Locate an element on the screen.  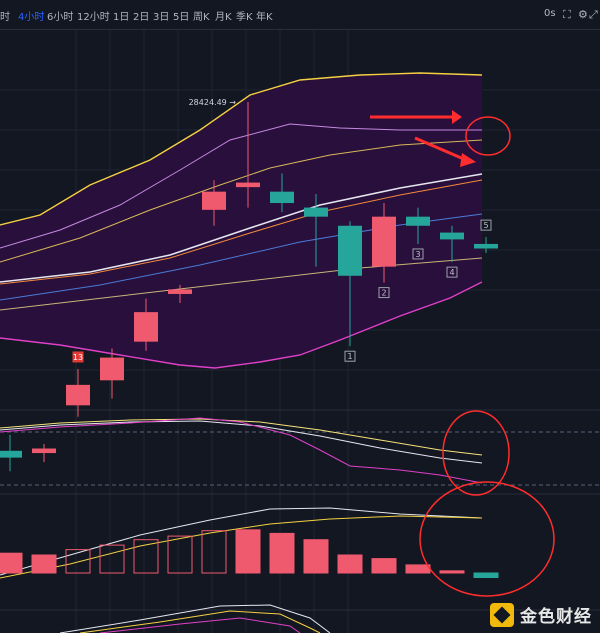
annotation-arrowhead-down is located at coordinates (468, 160).